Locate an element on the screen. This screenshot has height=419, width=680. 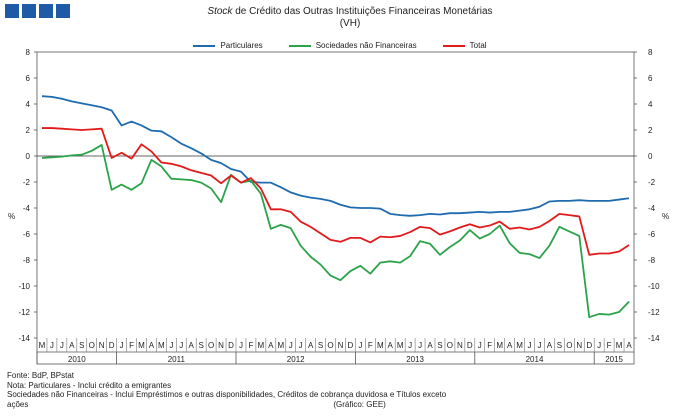
legend-item-total: Total is located at coordinates (464, 45).